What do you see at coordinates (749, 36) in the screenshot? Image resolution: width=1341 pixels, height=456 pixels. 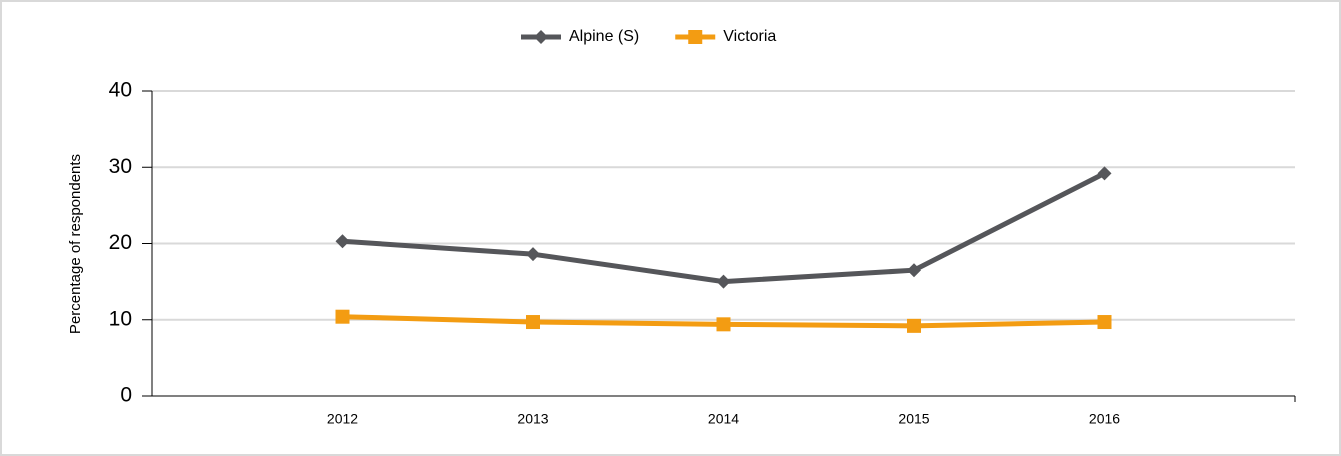 I see `legend-label: Victoria` at bounding box center [749, 36].